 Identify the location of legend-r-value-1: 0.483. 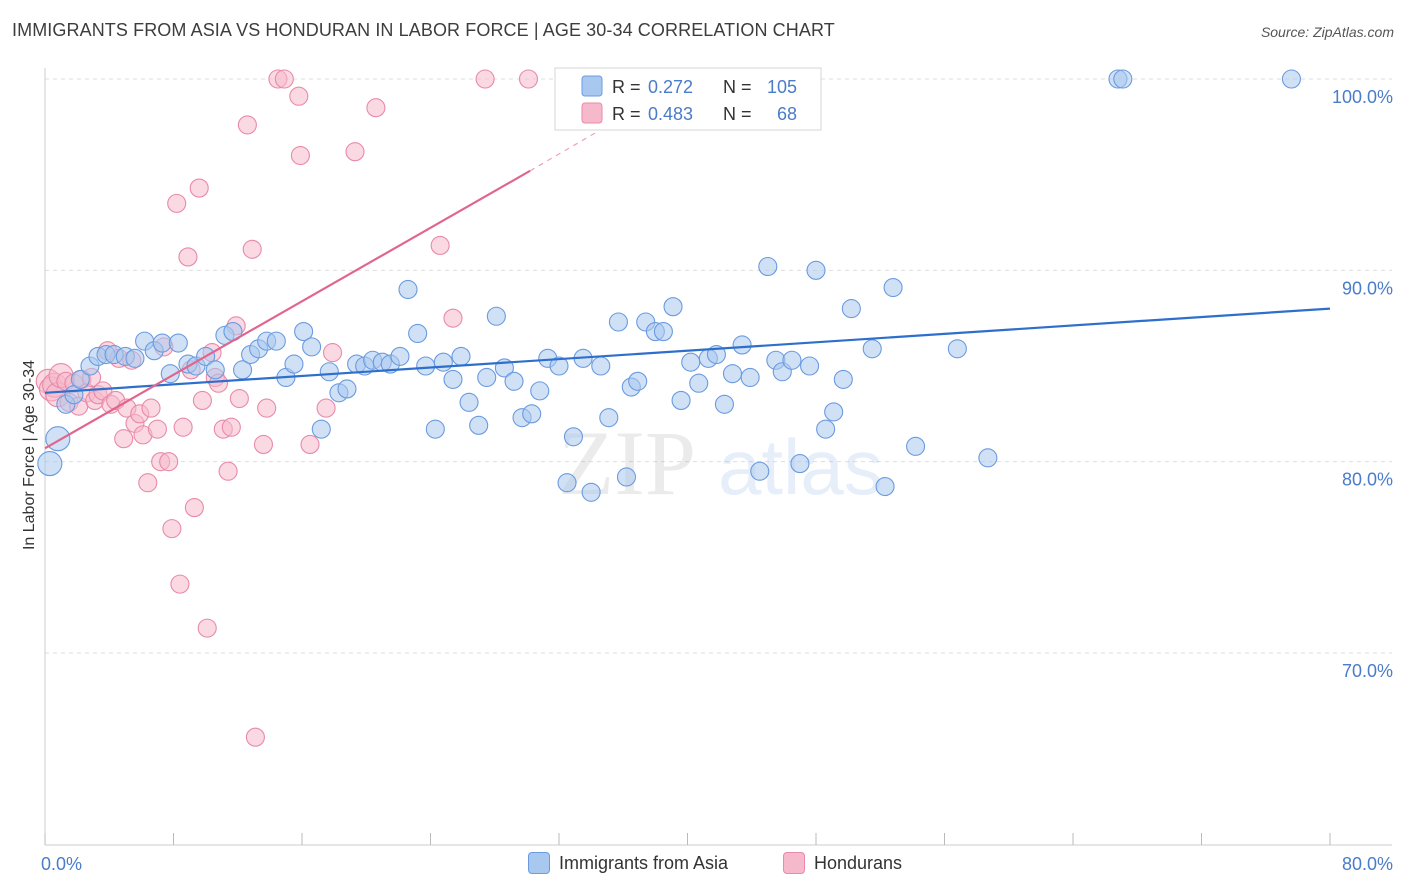
(670, 114).